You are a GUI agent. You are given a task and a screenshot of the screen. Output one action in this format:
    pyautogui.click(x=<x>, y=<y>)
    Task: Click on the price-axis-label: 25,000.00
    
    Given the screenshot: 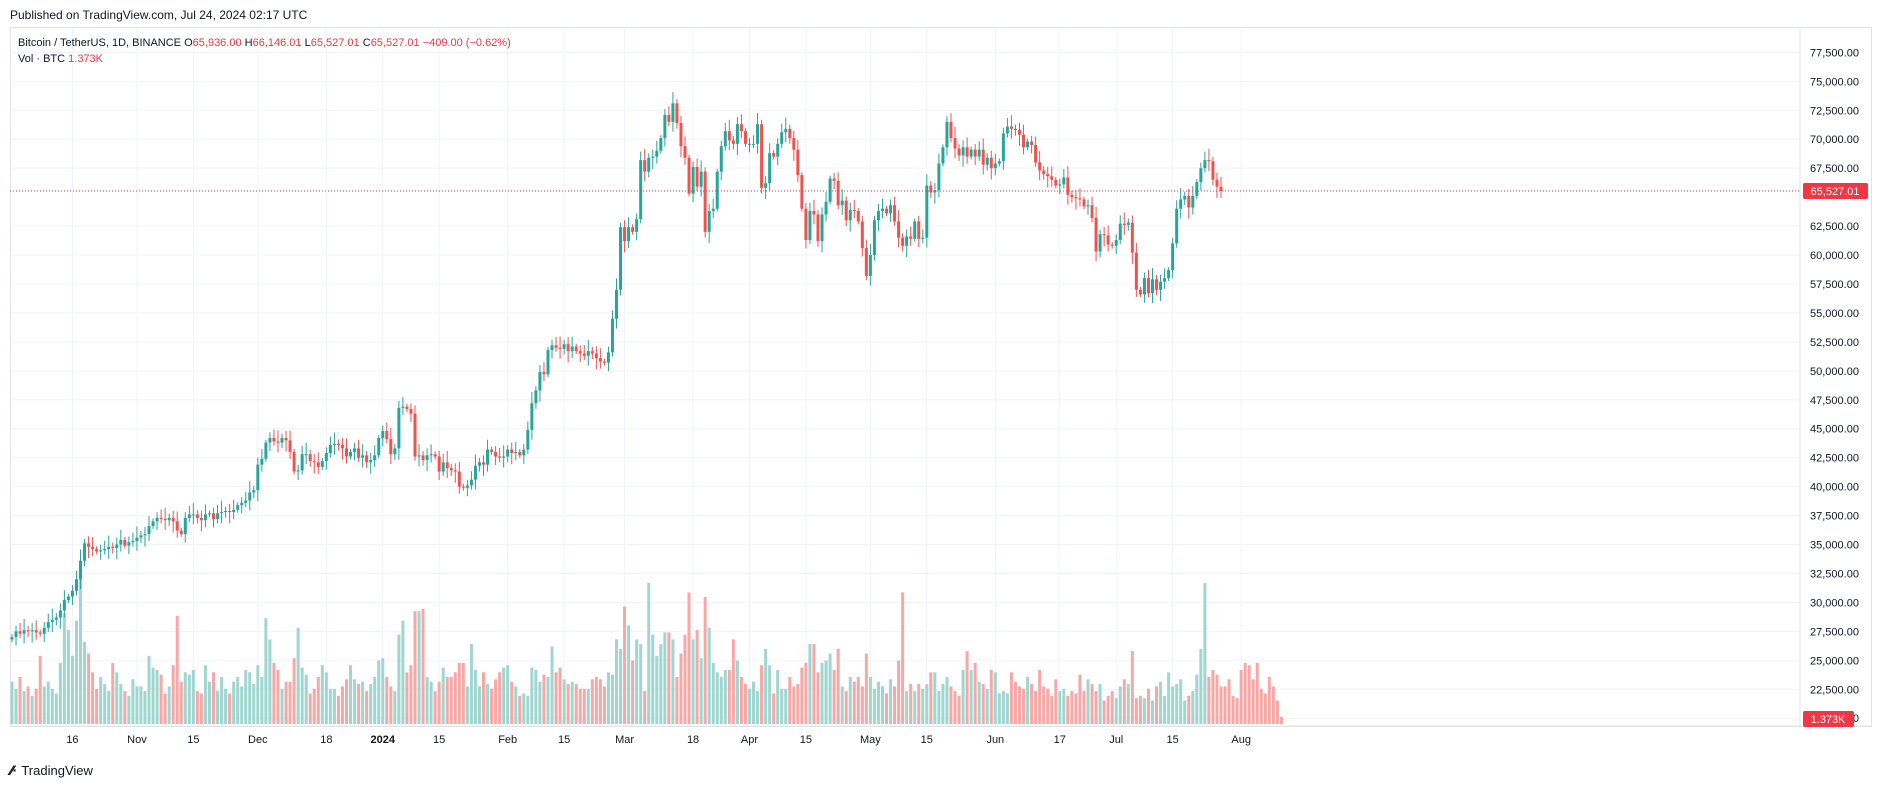 What is the action you would take?
    pyautogui.click(x=1834, y=661)
    